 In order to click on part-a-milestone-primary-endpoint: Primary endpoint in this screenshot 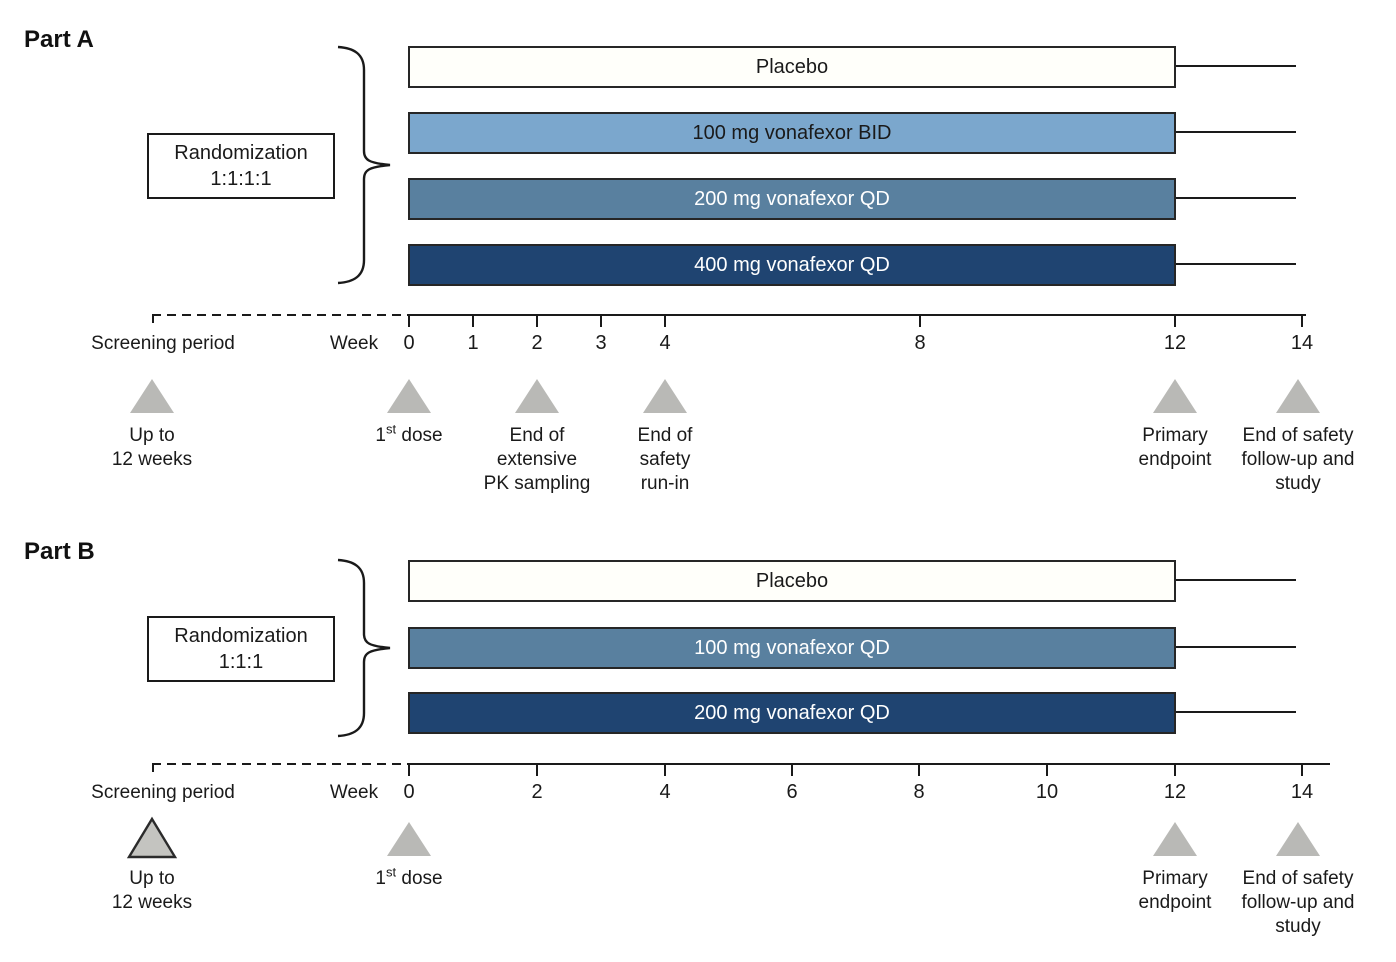, I will do `click(1175, 448)`.